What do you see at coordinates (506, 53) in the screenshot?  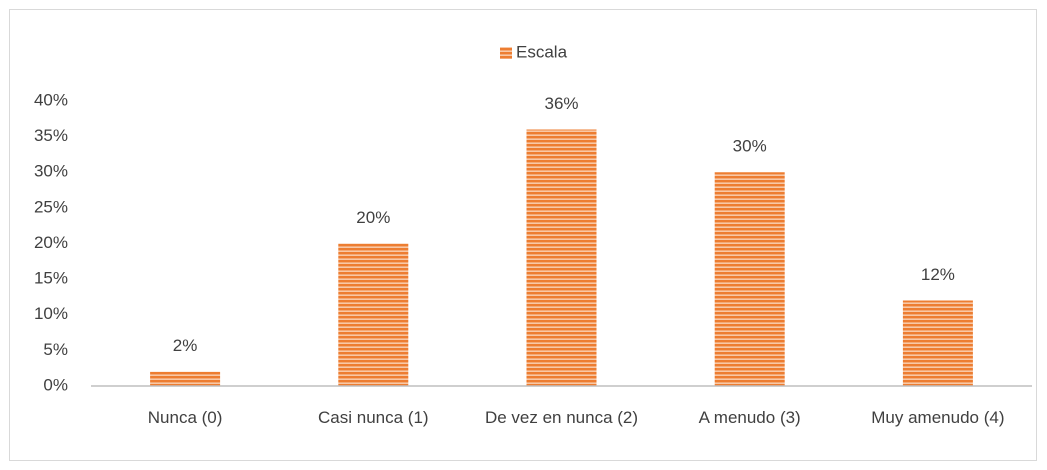 I see `legend-swatch` at bounding box center [506, 53].